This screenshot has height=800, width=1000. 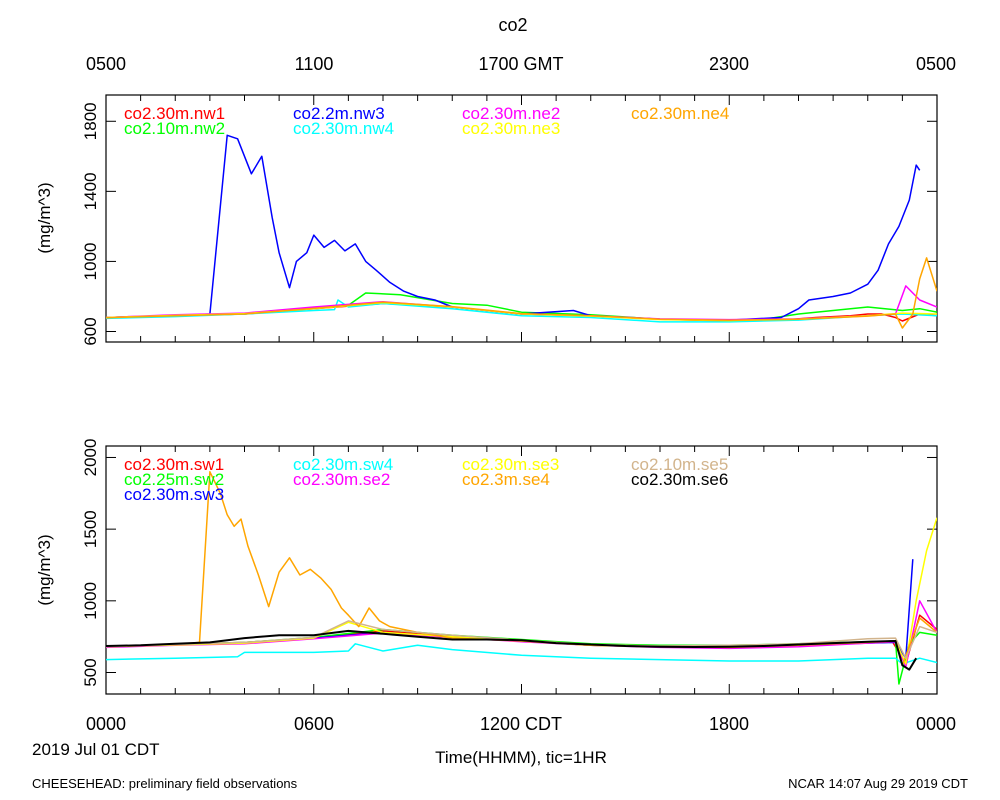 I want to click on bottom-tick-label: 0600, so click(x=314, y=724).